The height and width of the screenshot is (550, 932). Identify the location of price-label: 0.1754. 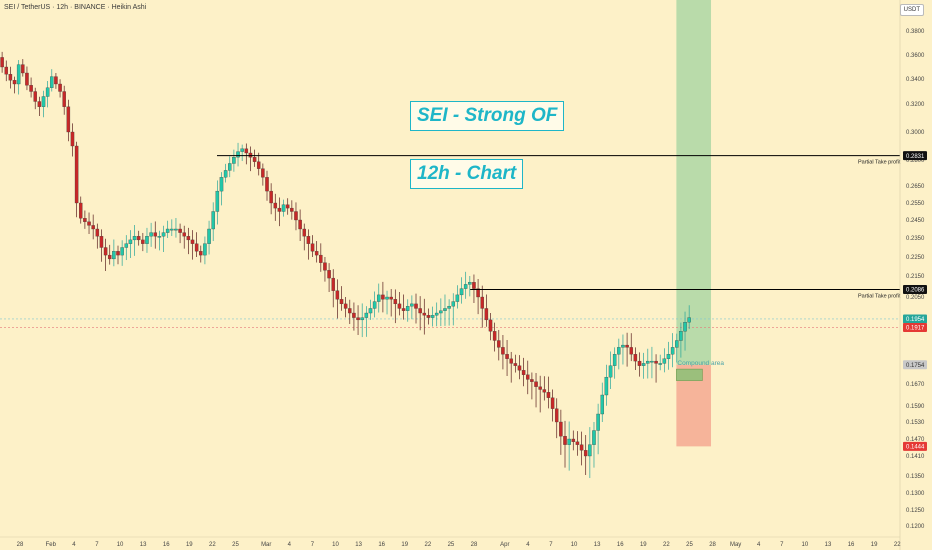
(915, 366).